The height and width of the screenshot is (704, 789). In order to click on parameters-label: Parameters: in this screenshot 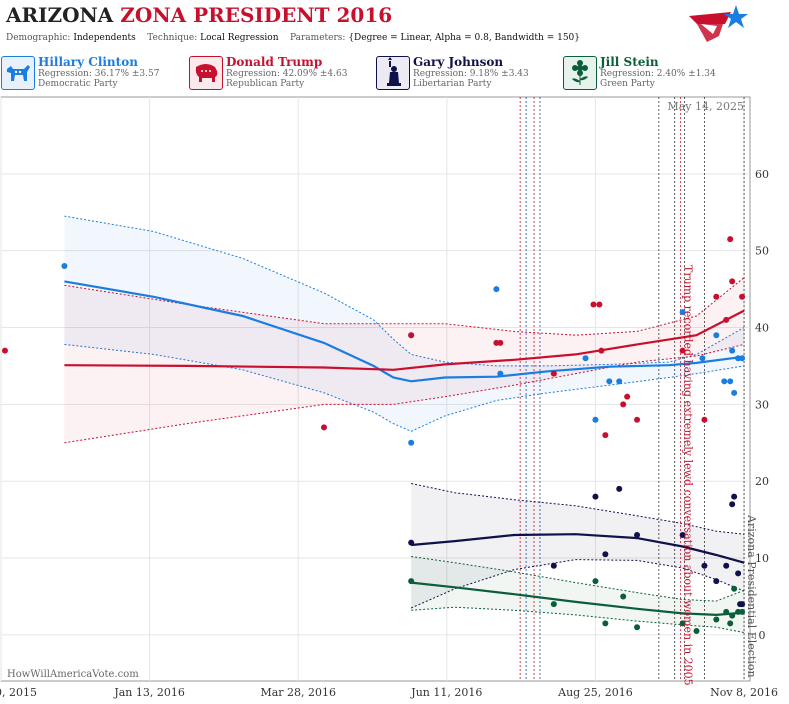, I will do `click(317, 38)`.